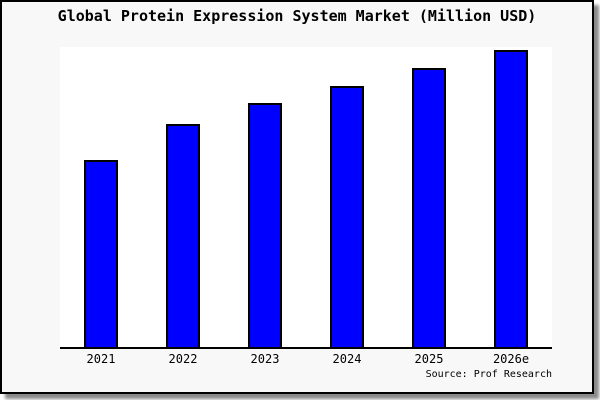 The height and width of the screenshot is (400, 600). Describe the element at coordinates (347, 216) in the screenshot. I see `bar-2024` at that location.